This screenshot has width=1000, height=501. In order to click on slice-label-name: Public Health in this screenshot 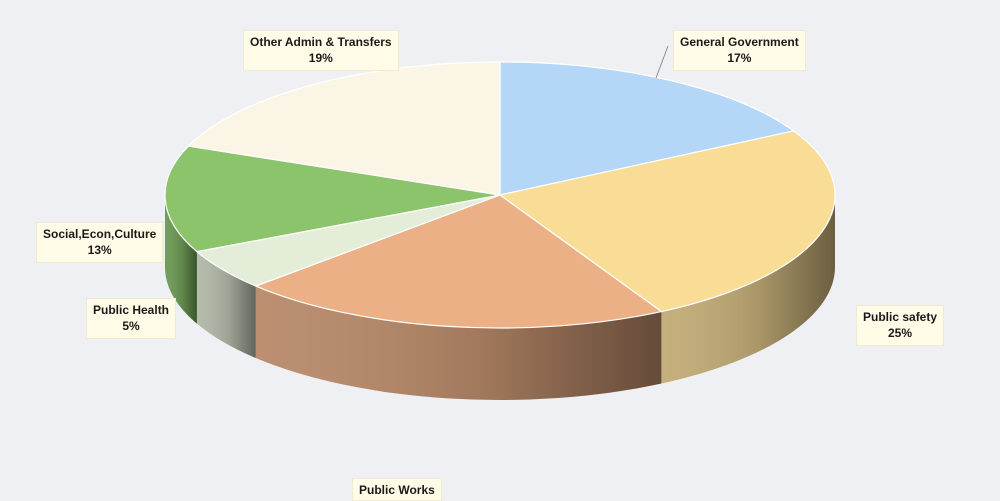, I will do `click(131, 310)`.